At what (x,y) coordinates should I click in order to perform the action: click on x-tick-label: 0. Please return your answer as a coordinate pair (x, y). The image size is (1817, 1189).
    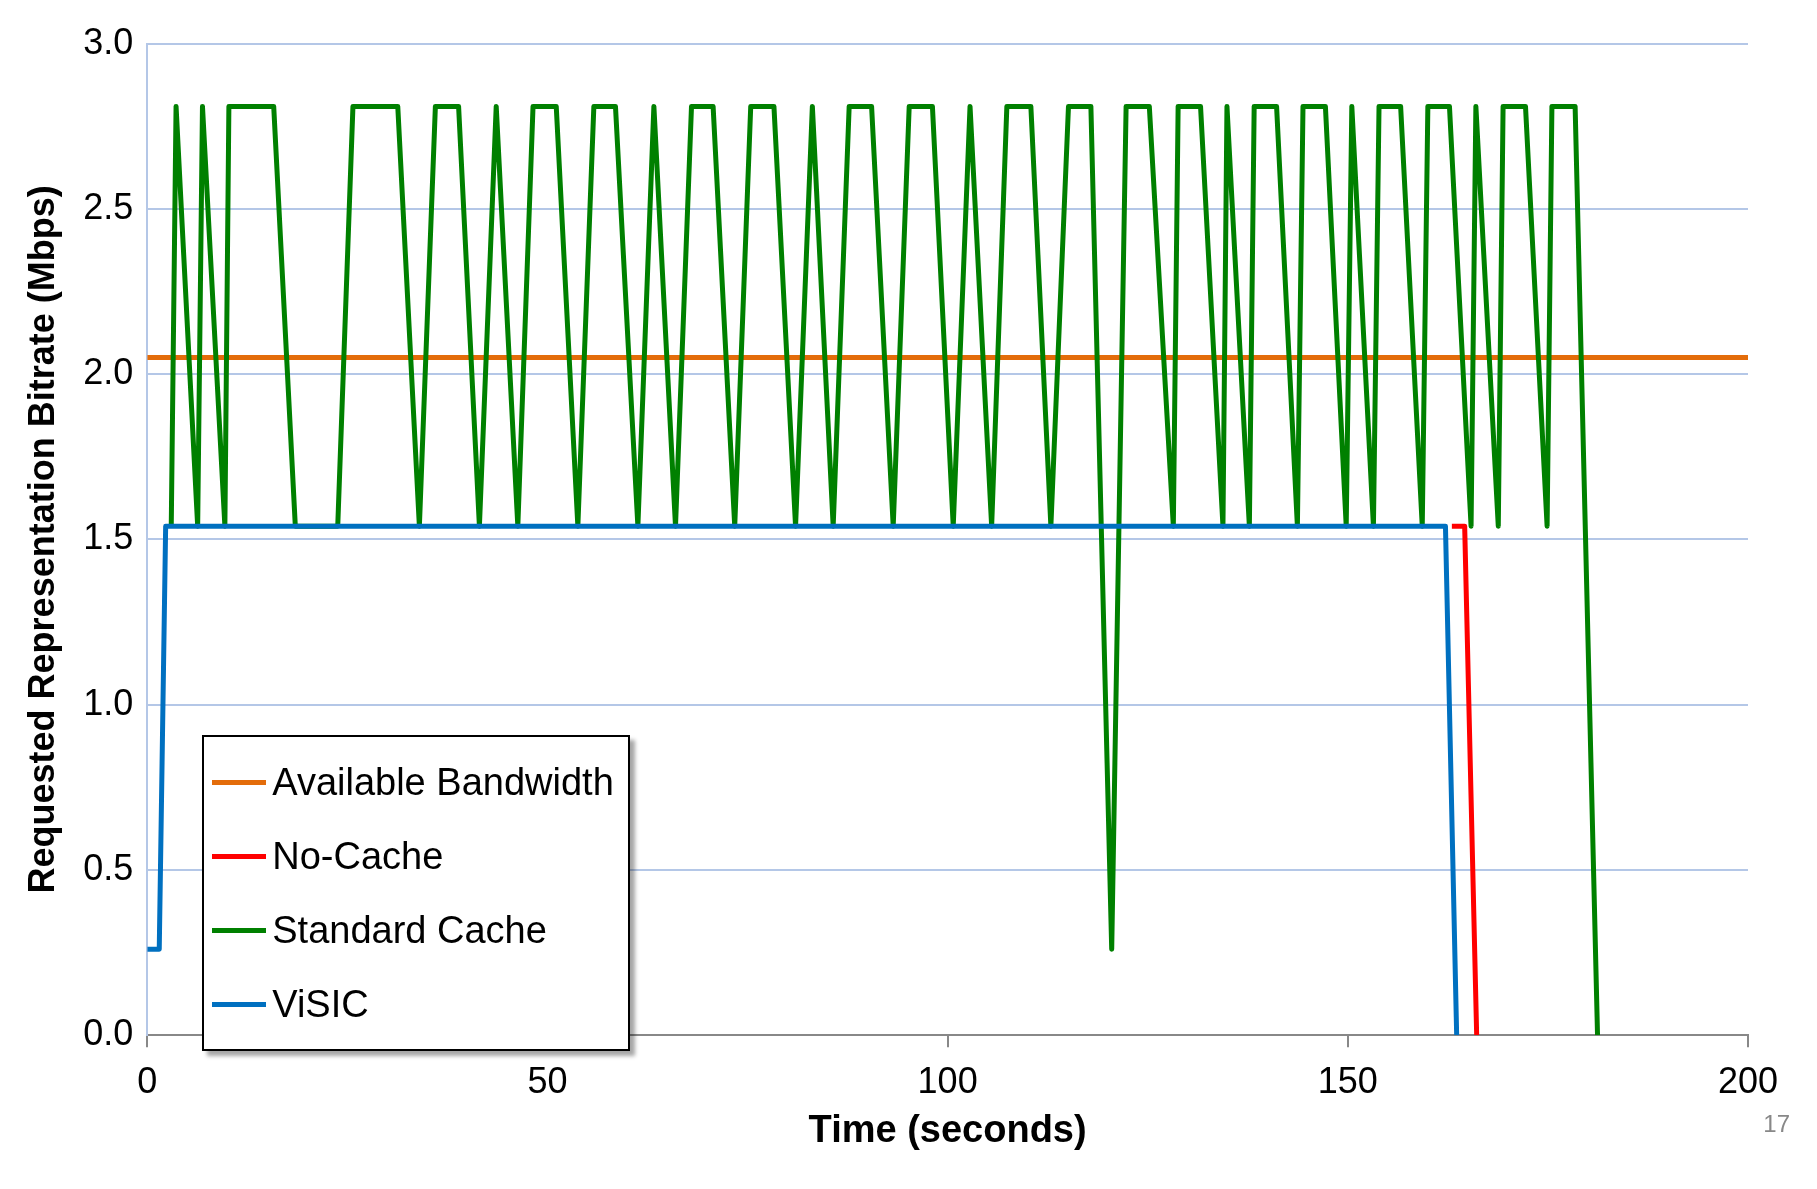
    Looking at the image, I should click on (147, 1080).